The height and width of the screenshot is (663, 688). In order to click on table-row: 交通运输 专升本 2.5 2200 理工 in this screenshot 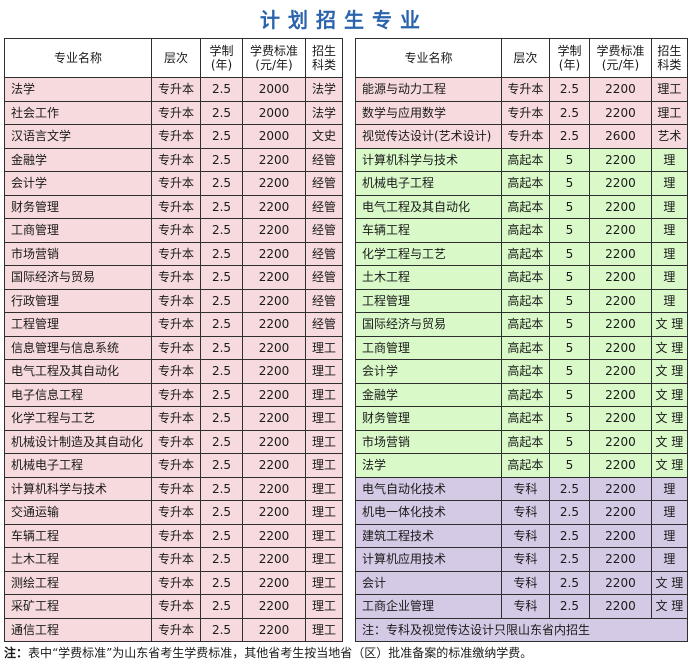, I will do `click(173, 512)`.